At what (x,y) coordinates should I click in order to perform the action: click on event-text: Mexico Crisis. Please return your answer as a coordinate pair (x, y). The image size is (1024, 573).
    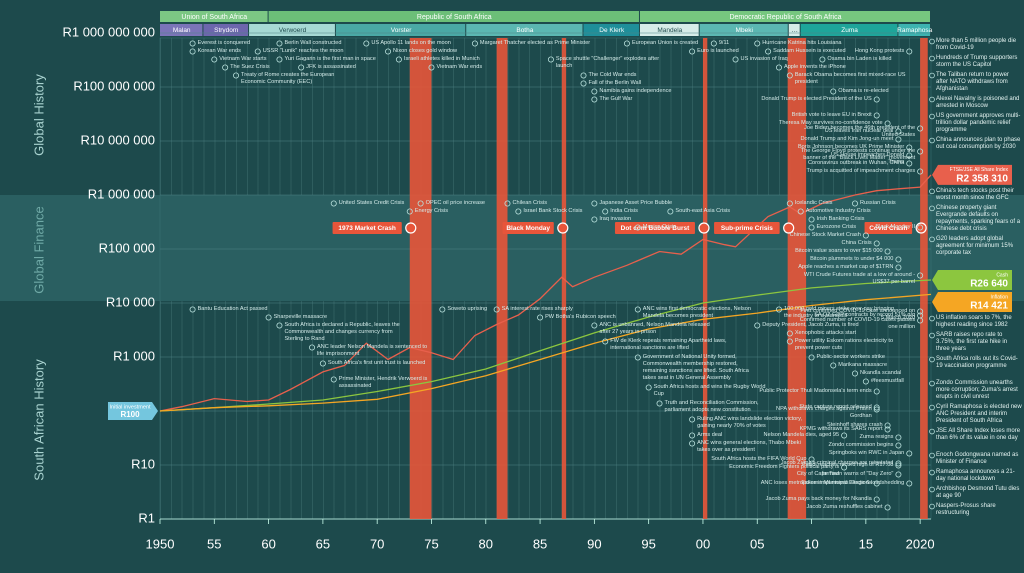
    Looking at the image, I should click on (659, 227).